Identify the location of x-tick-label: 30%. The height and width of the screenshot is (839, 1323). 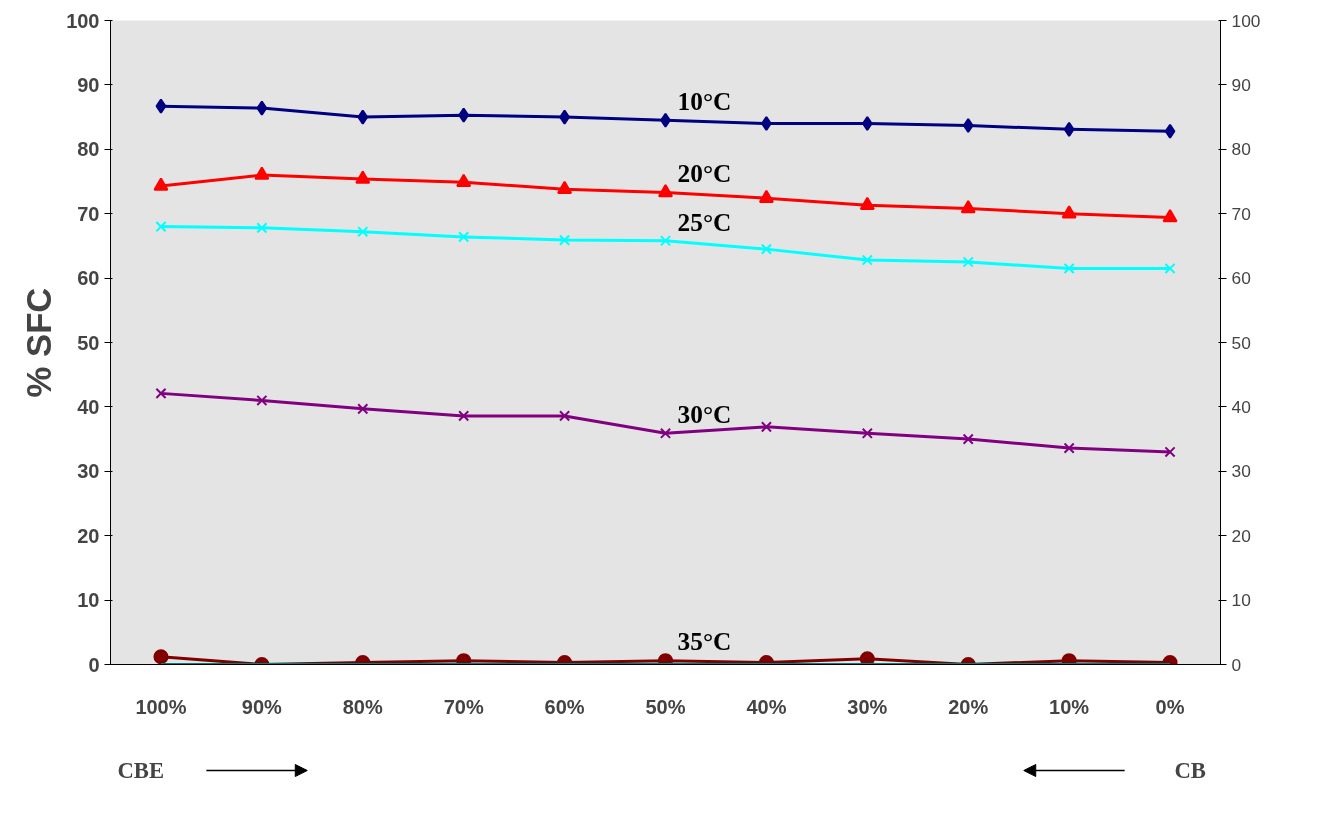
(867, 706).